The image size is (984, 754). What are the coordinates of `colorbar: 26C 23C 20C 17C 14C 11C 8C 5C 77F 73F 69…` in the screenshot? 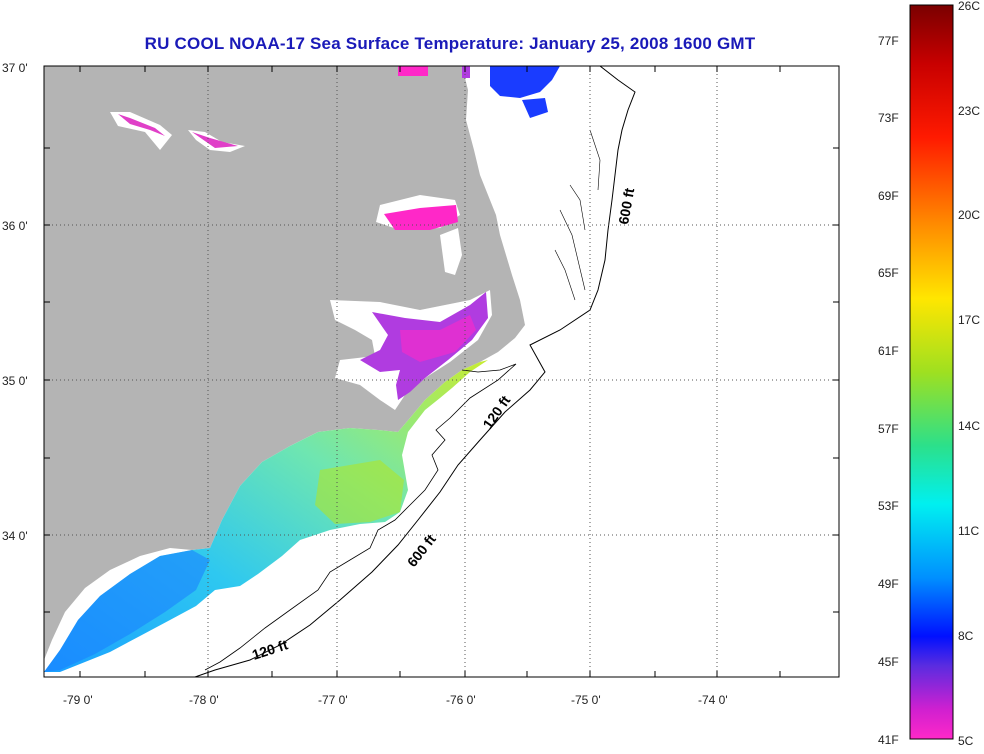 It's located at (929, 374).